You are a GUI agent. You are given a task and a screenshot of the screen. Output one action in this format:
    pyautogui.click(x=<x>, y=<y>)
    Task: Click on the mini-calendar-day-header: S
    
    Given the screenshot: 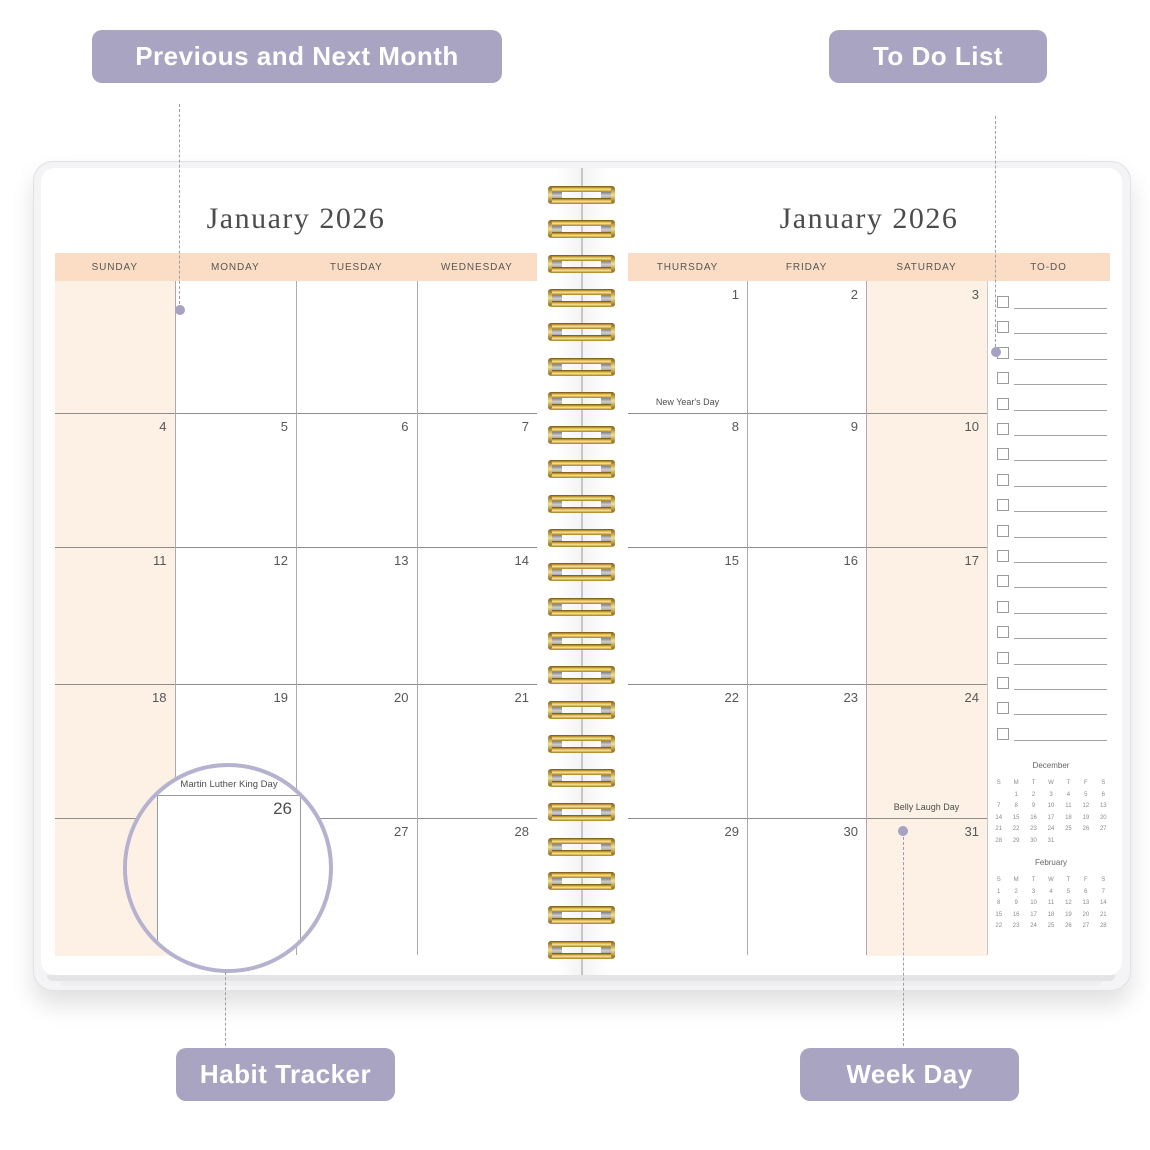 What is the action you would take?
    pyautogui.click(x=998, y=783)
    